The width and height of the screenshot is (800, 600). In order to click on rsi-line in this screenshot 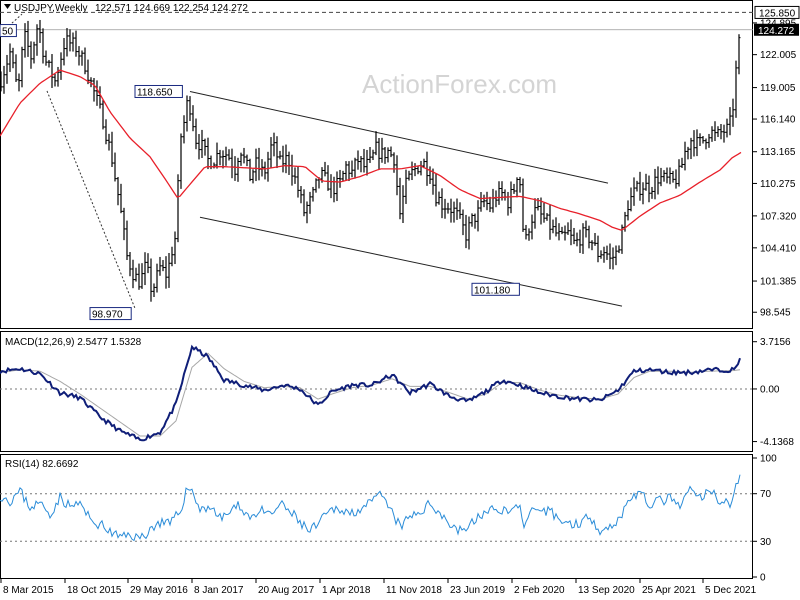, I will do `click(370, 508)`.